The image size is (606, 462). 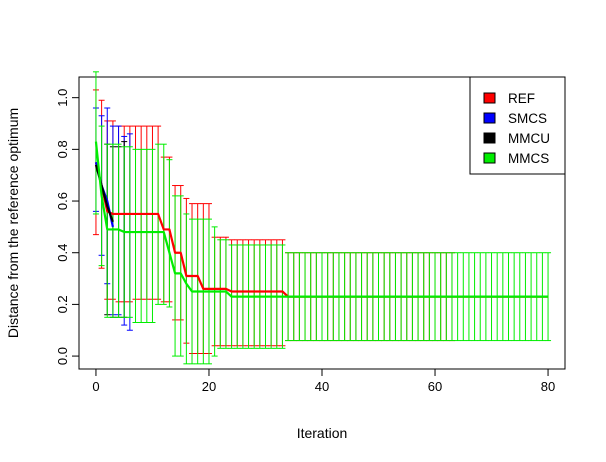 What do you see at coordinates (527, 118) in the screenshot?
I see `legend-label: SMCS` at bounding box center [527, 118].